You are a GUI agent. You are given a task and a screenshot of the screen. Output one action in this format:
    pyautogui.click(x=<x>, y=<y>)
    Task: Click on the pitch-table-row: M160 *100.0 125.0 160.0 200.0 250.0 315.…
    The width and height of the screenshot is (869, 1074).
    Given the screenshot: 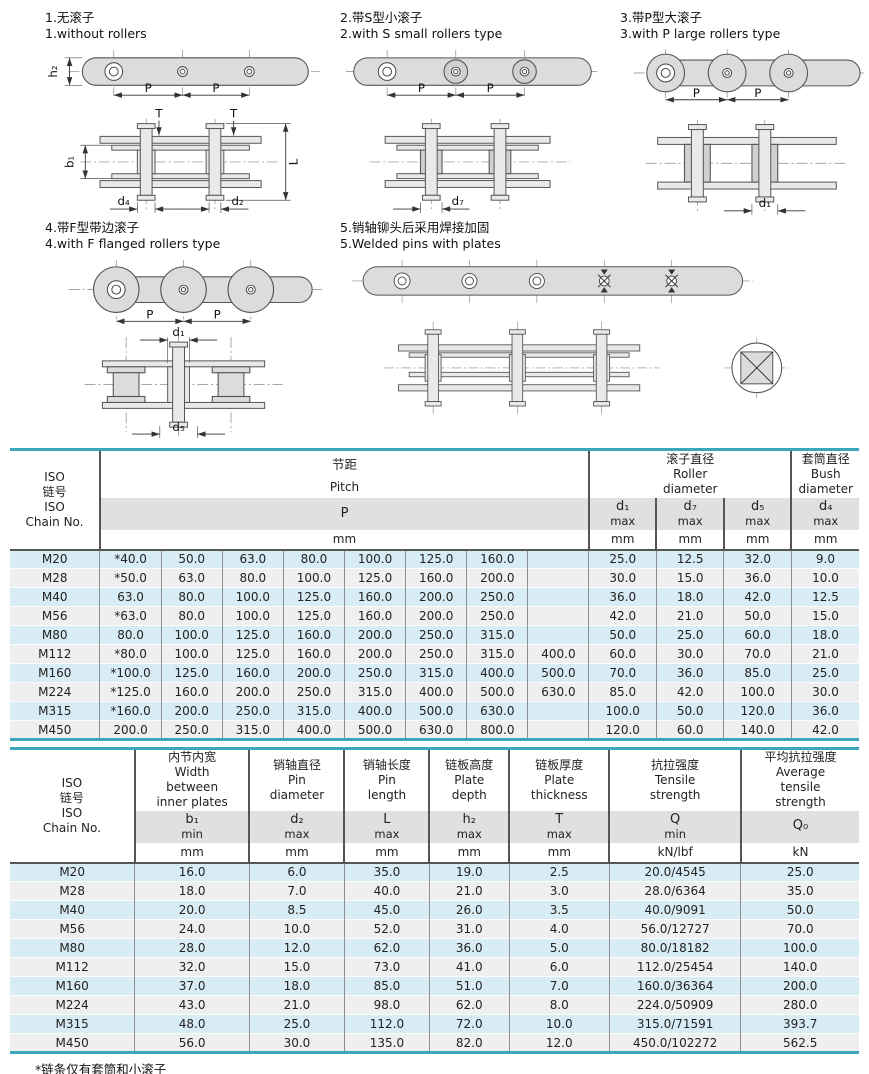 What is the action you would take?
    pyautogui.click(x=434, y=673)
    